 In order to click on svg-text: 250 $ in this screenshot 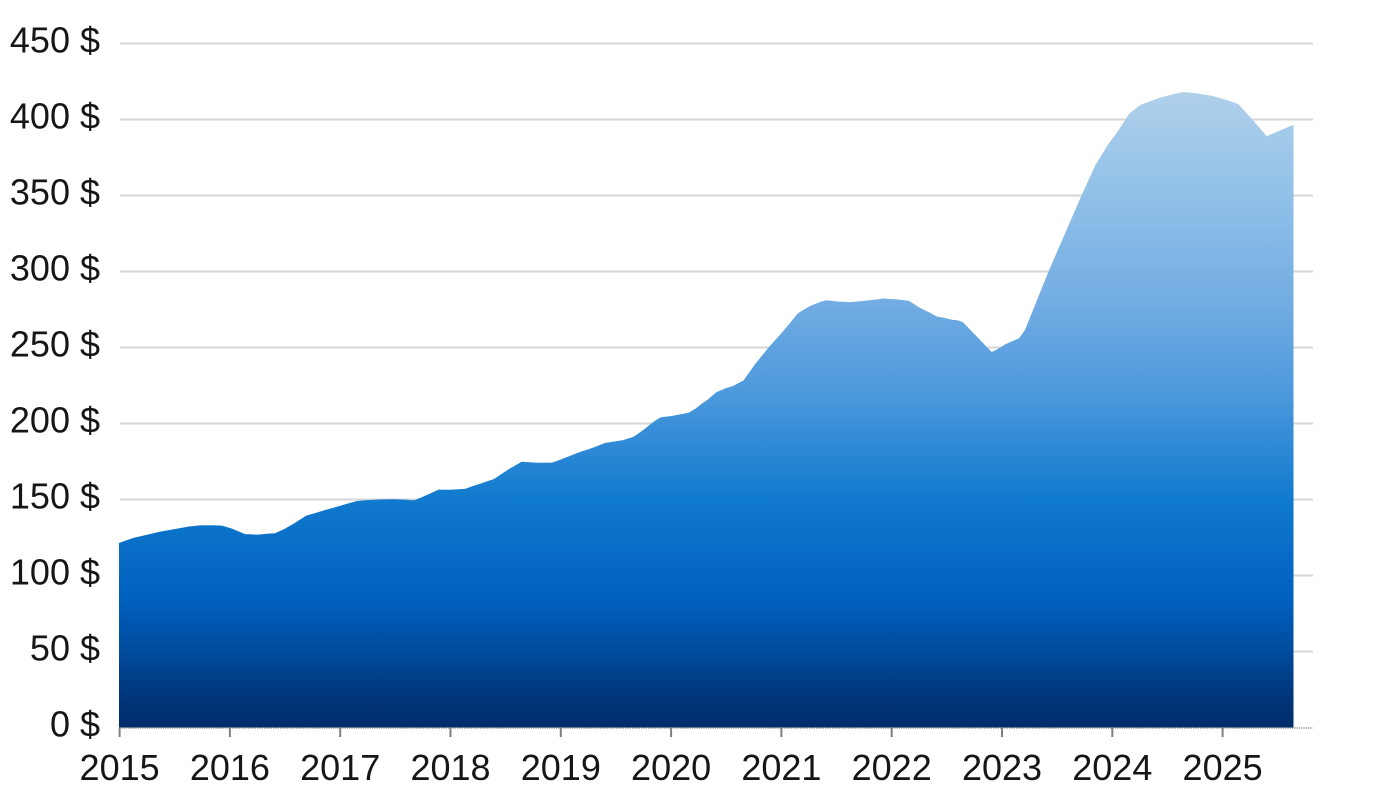, I will do `click(55, 344)`.